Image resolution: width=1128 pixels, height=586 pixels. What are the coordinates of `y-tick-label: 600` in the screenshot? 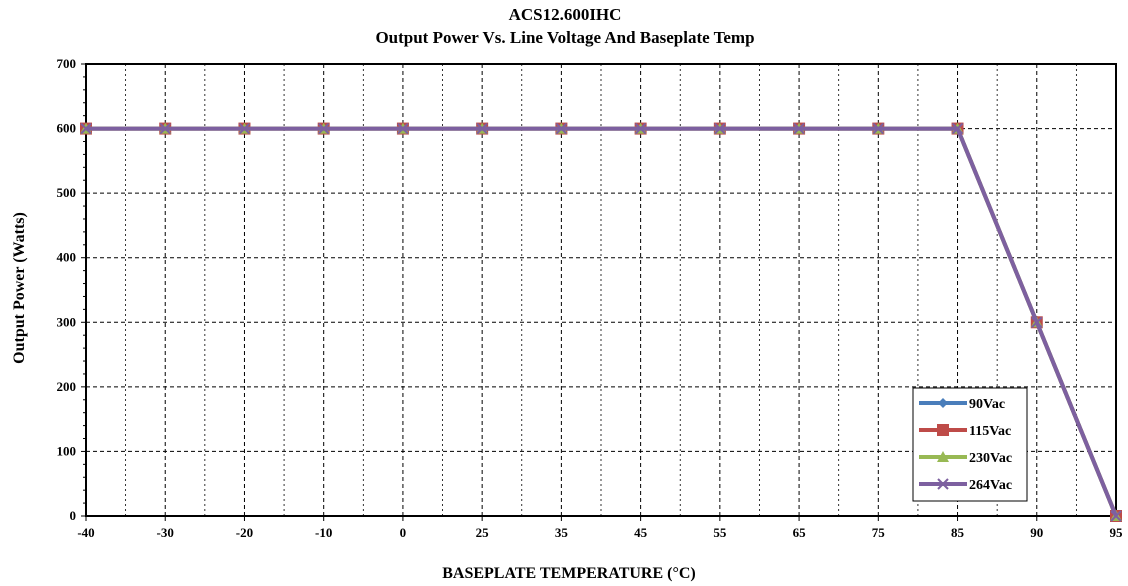 It's located at (67, 128).